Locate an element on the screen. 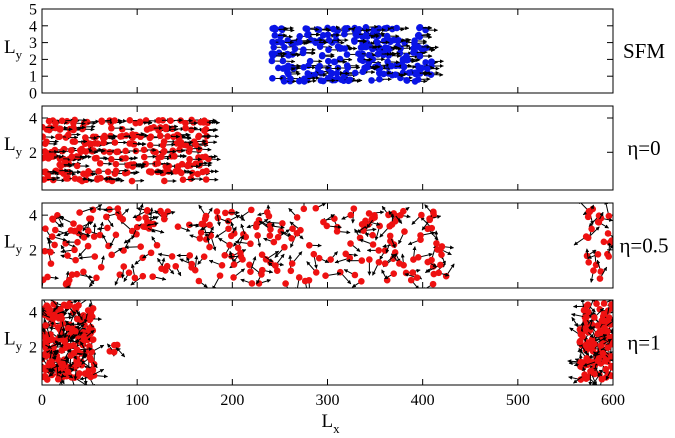 This screenshot has width=675, height=438. y-axis-label: Ly is located at coordinates (13, 341).